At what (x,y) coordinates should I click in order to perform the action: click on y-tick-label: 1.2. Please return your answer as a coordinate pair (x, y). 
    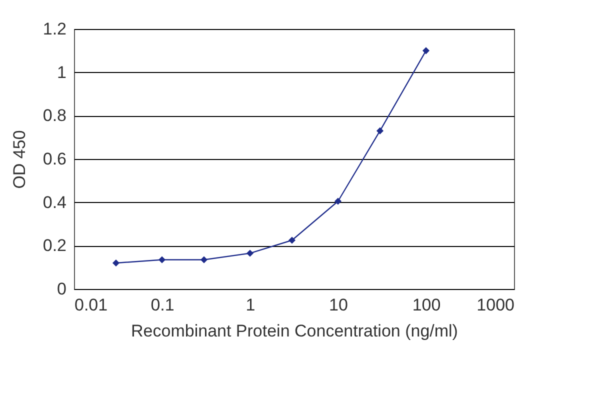
    Looking at the image, I should click on (54, 29).